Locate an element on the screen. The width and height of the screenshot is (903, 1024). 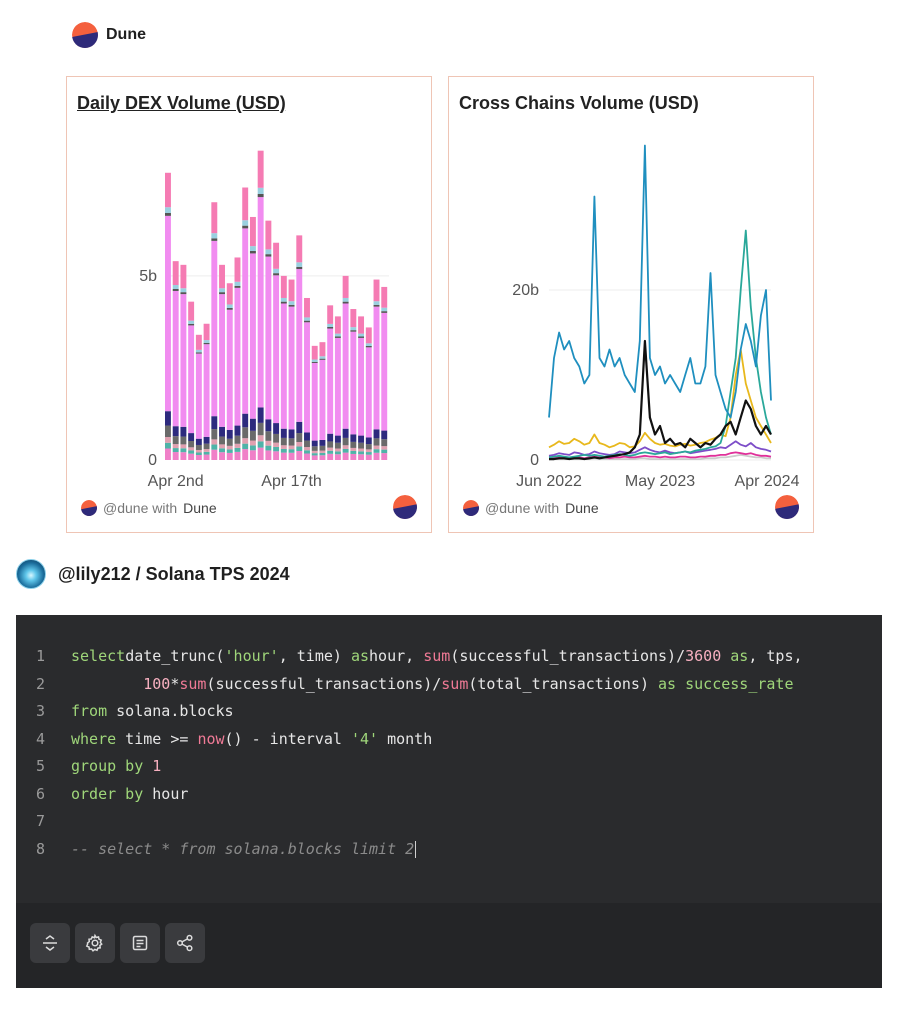
code-token: date_trunc( is located at coordinates (175, 656).